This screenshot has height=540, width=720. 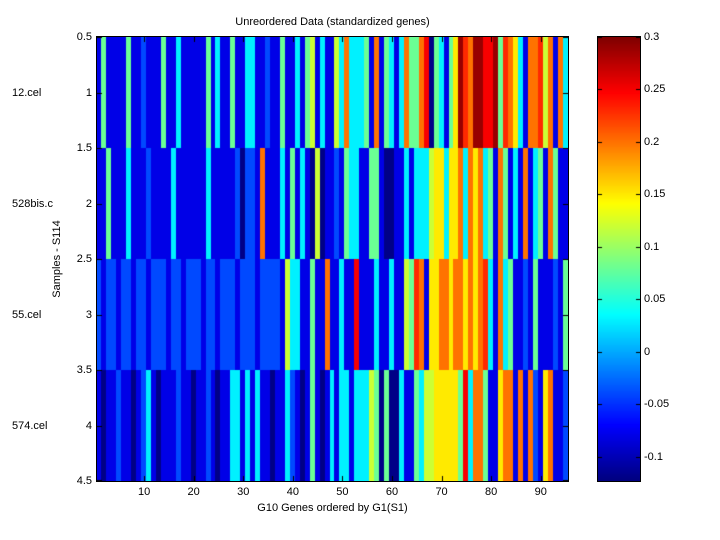 What do you see at coordinates (84, 370) in the screenshot?
I see `y-tick-label: 3.5` at bounding box center [84, 370].